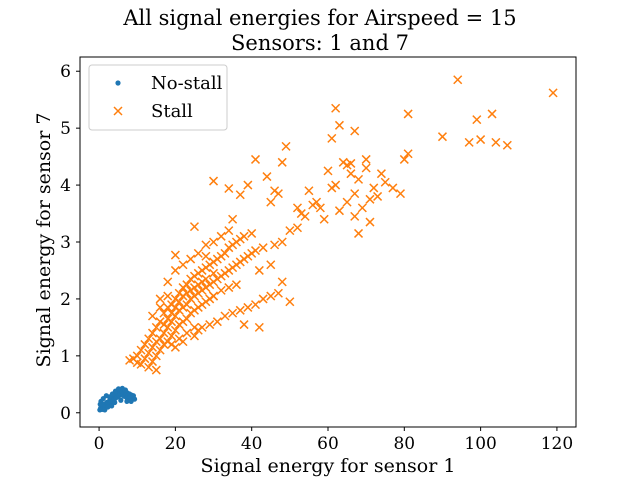 The image size is (640, 480). I want to click on legend-stall-marker, so click(118, 111).